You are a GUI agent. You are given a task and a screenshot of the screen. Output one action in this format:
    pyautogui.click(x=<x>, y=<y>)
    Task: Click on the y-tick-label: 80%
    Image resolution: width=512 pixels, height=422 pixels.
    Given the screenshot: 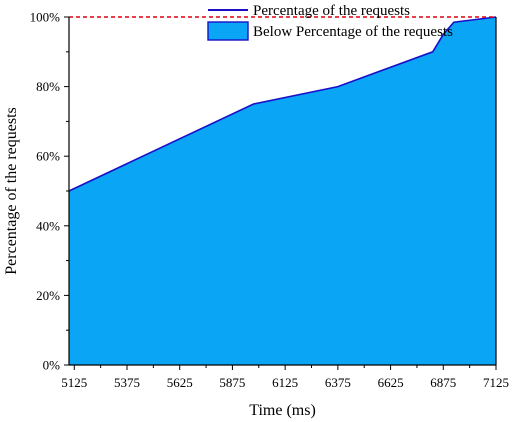 What is the action you would take?
    pyautogui.click(x=48, y=86)
    